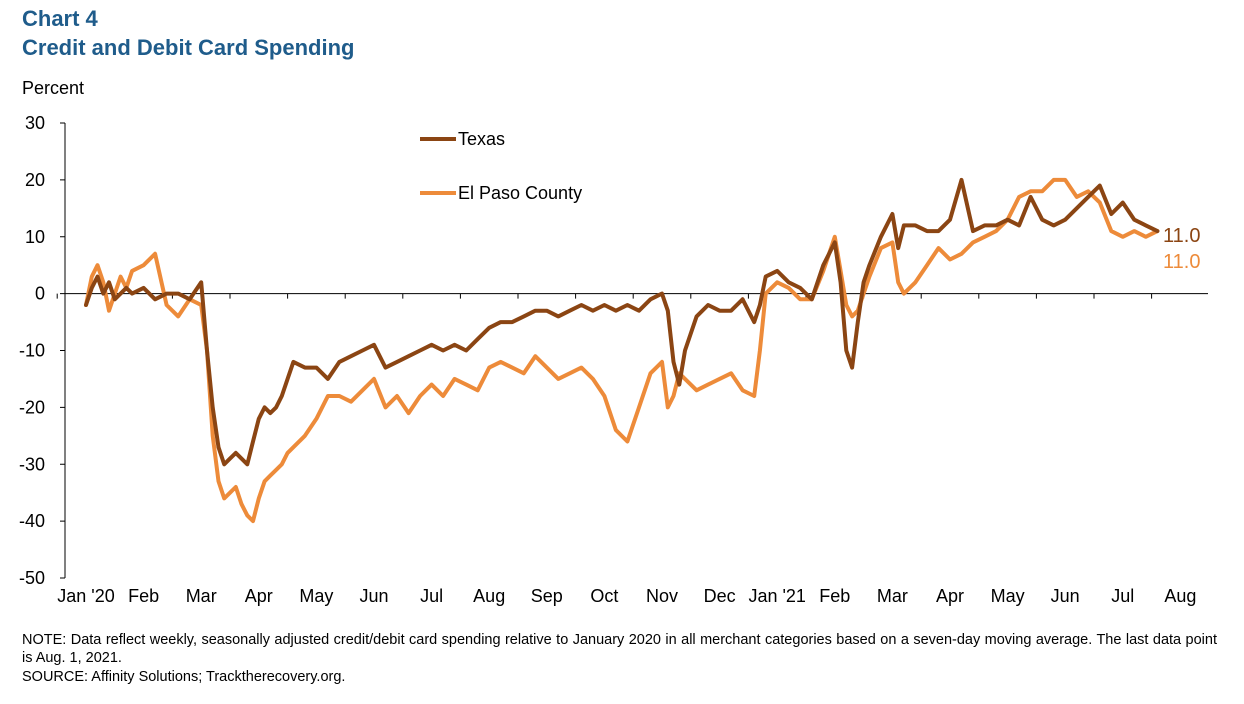 This screenshot has height=704, width=1244. I want to click on y-tick-label: -40, so click(32, 521).